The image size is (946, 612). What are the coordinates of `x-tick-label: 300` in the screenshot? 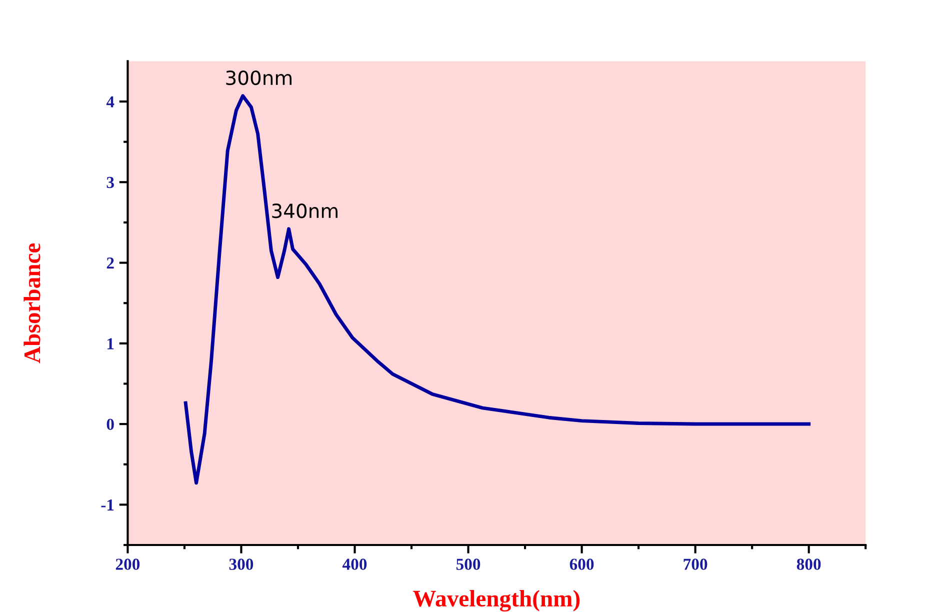 It's located at (241, 564).